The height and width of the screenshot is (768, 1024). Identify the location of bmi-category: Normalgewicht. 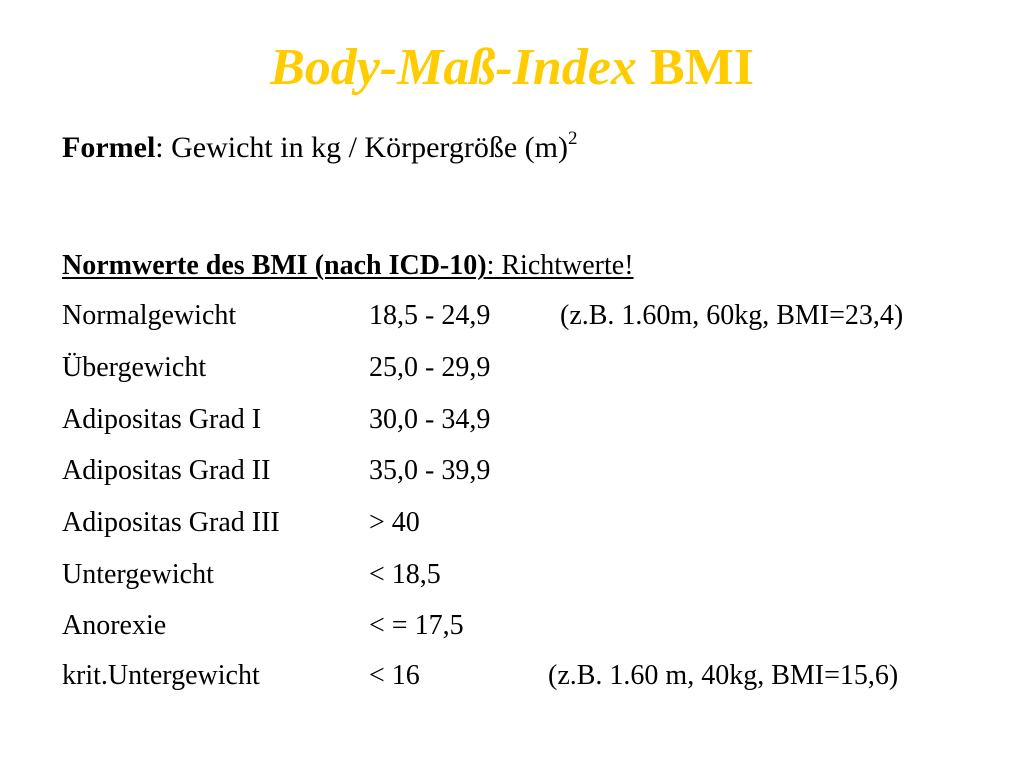
(149, 315).